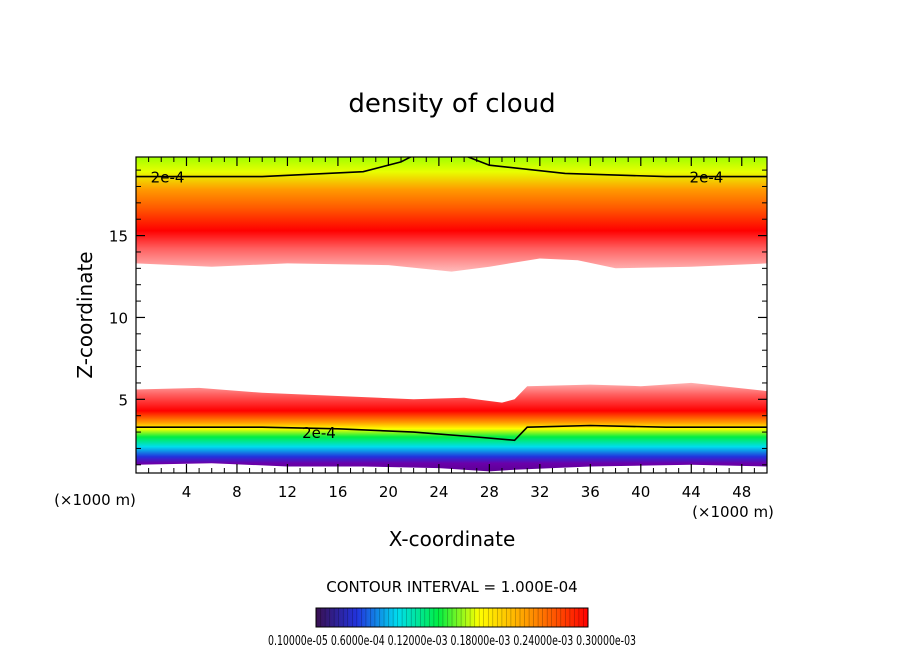 The image size is (904, 654). What do you see at coordinates (452, 539) in the screenshot?
I see `x-axis-label: X-coordinate` at bounding box center [452, 539].